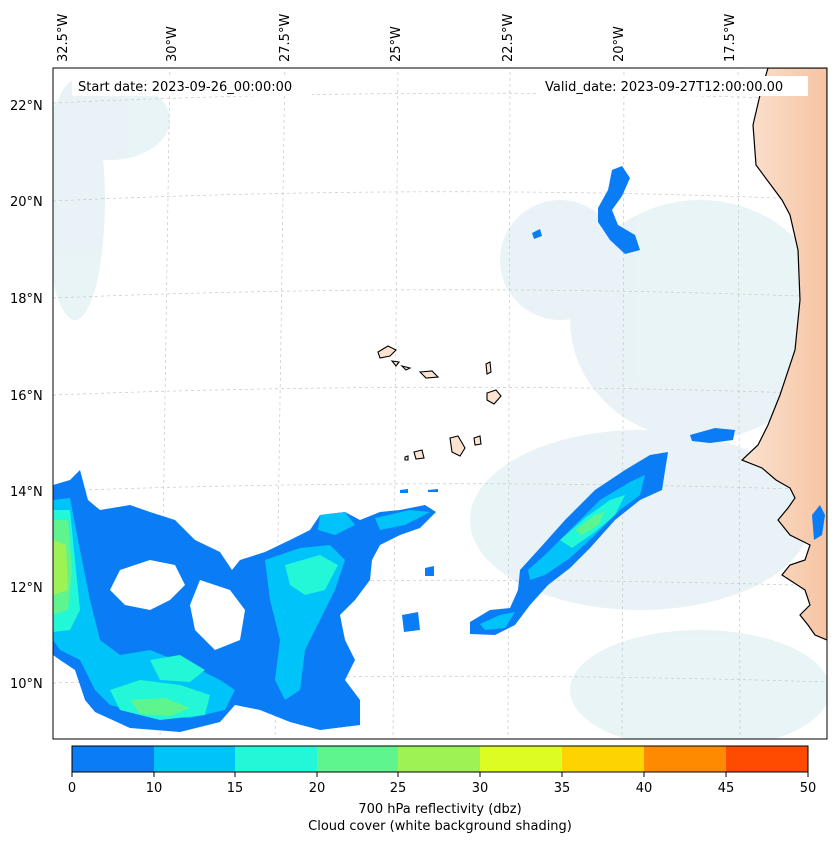  I want to click on lon-label: 22.5°W, so click(508, 38).